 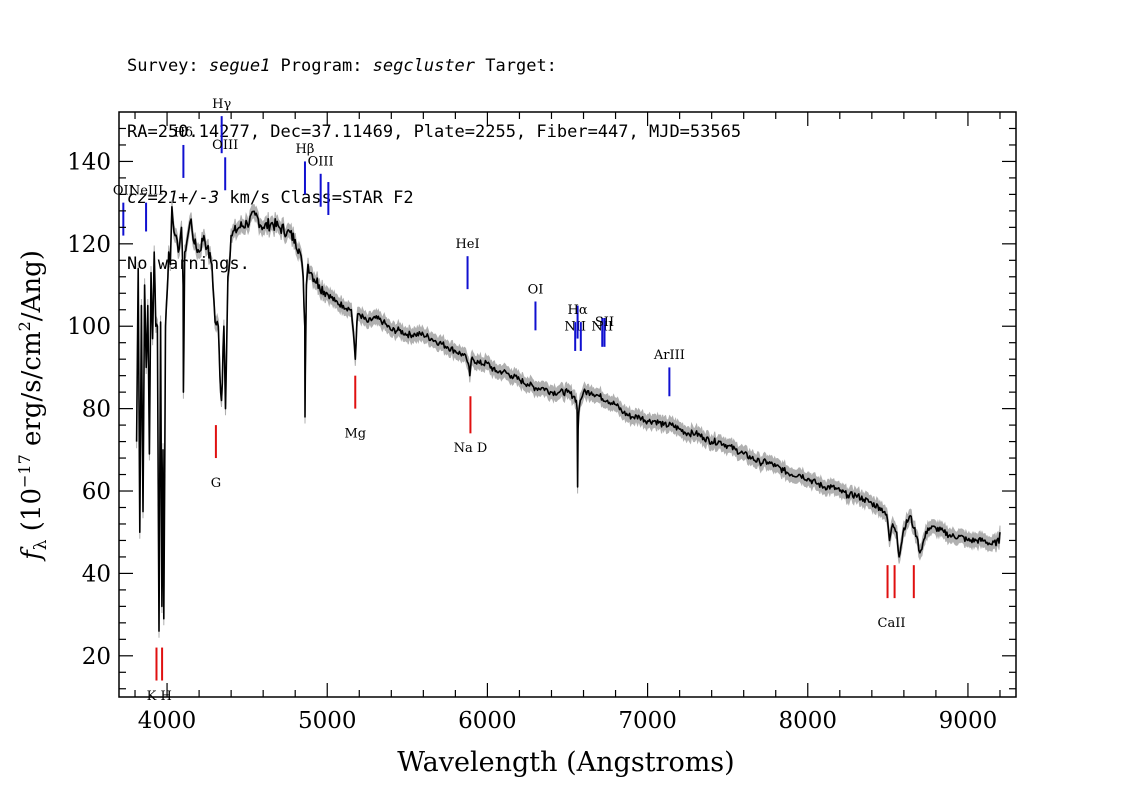 I want to click on program-value: segcluster, so click(x=424, y=66).